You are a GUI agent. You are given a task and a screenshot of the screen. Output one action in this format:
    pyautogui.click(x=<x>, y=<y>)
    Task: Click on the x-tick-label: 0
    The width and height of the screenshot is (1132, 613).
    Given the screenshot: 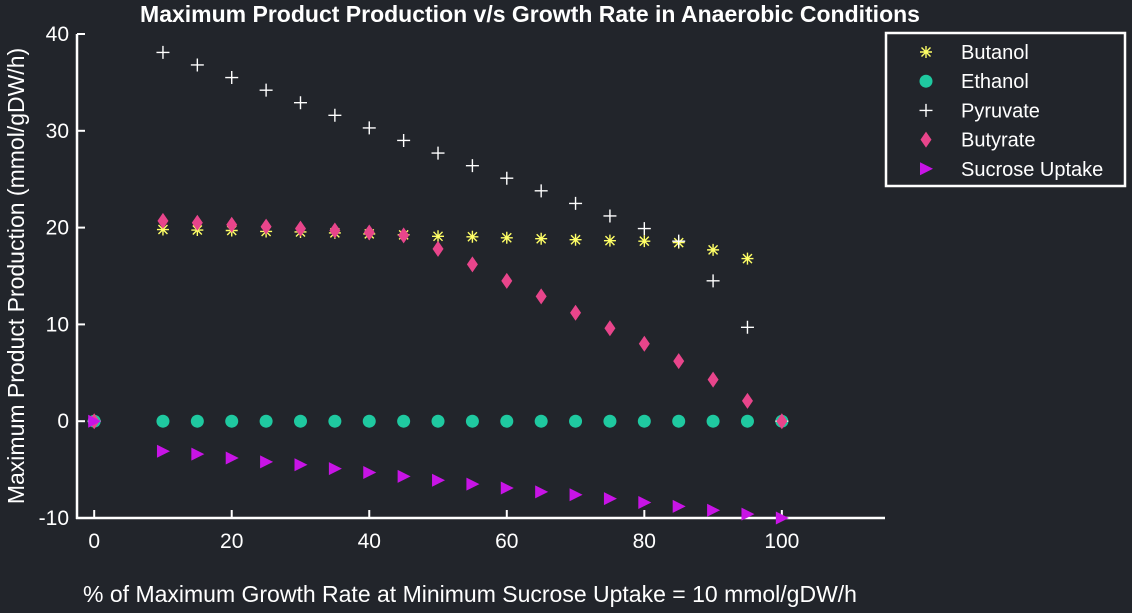 What is the action you would take?
    pyautogui.click(x=94, y=541)
    